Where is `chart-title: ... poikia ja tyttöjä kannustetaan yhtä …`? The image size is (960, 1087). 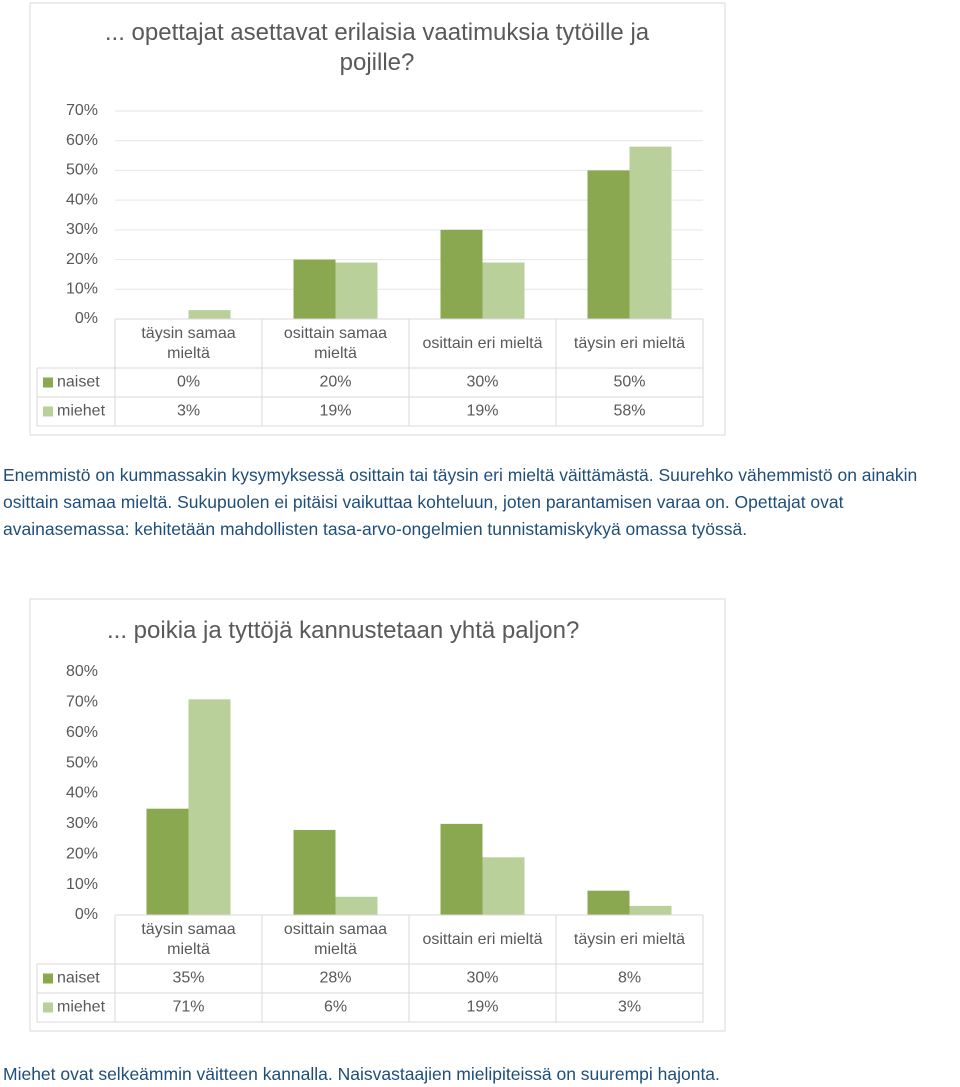 chart-title: ... poikia ja tyttöjä kannustetaan yhtä … is located at coordinates (343, 630).